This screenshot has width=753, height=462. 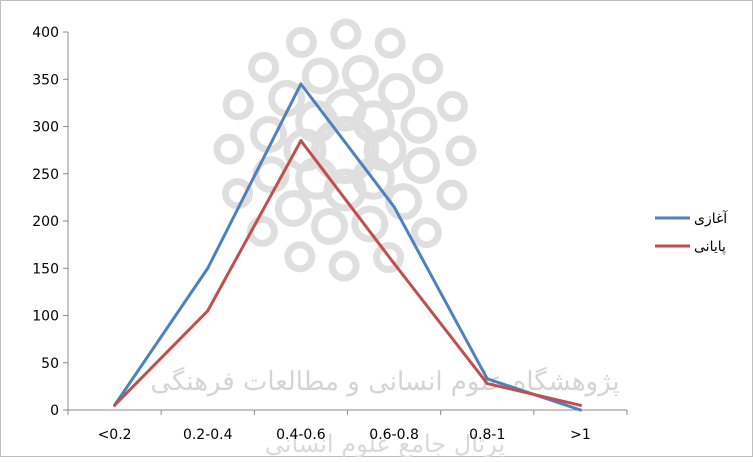 I want to click on y-tick-label: 150, so click(x=45, y=269).